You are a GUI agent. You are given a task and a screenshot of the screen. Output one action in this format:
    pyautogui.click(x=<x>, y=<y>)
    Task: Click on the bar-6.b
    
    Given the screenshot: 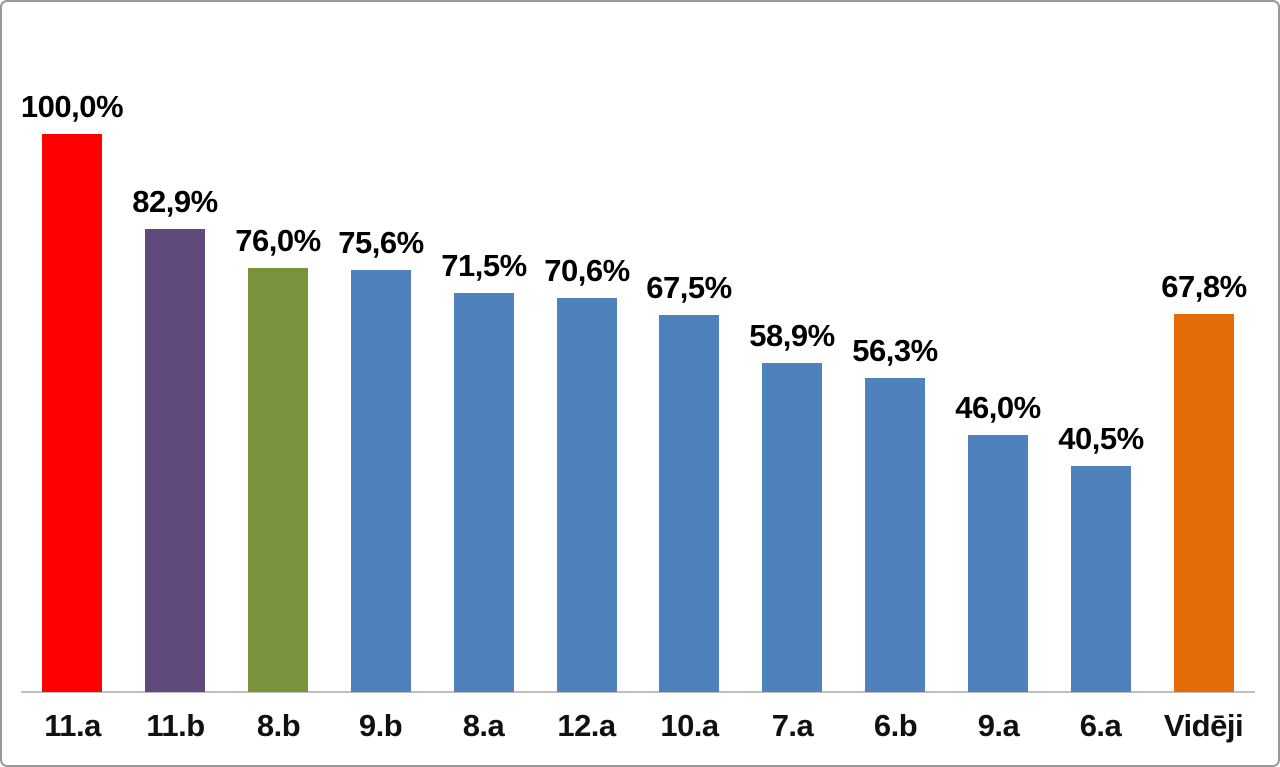 What is the action you would take?
    pyautogui.click(x=895, y=535)
    